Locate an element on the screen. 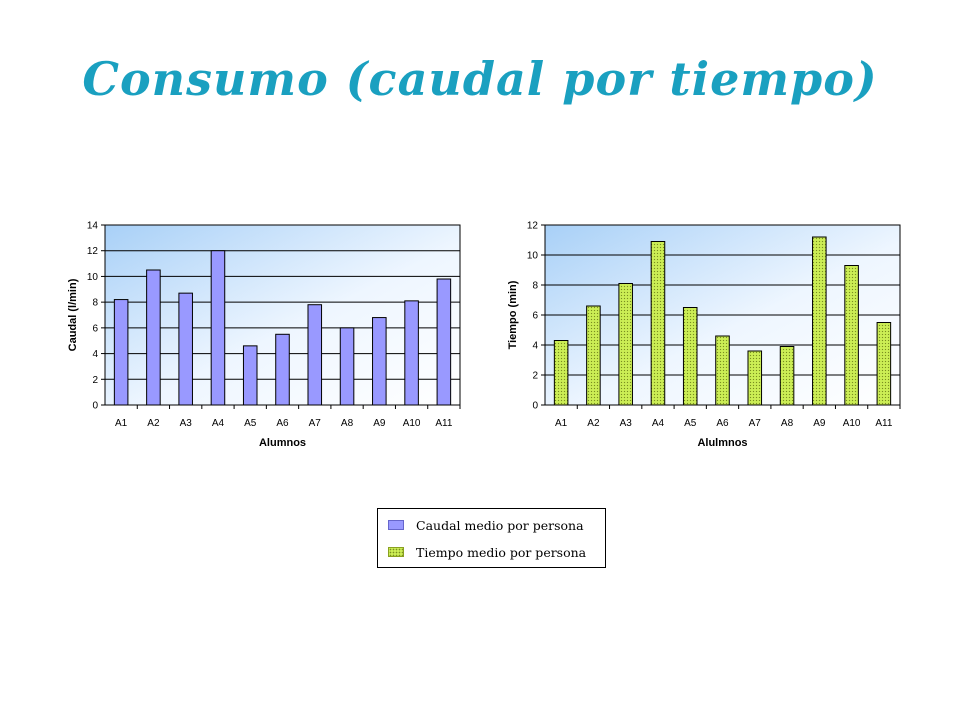 The height and width of the screenshot is (720, 960). tiempo-y-tick-label: 0 is located at coordinates (535, 406).